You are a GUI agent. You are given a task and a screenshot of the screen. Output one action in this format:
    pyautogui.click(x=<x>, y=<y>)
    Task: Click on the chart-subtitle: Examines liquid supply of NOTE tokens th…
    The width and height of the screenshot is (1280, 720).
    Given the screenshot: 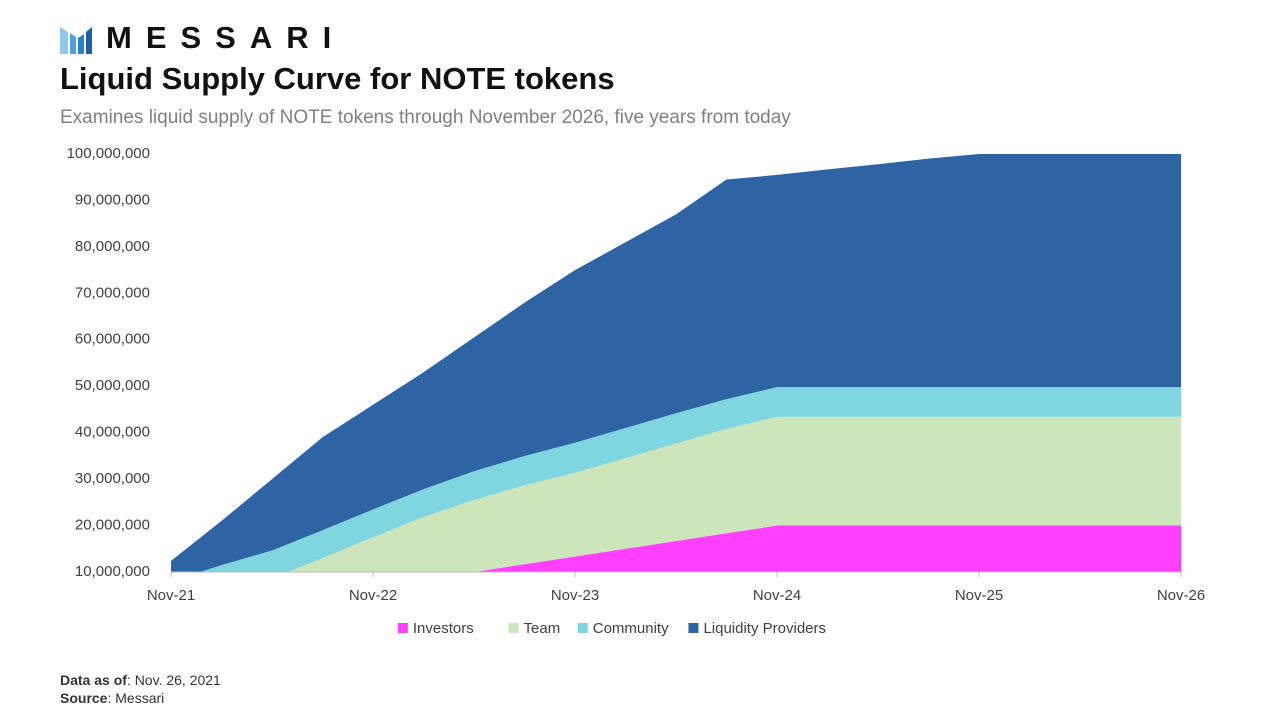 What is the action you would take?
    pyautogui.click(x=425, y=117)
    